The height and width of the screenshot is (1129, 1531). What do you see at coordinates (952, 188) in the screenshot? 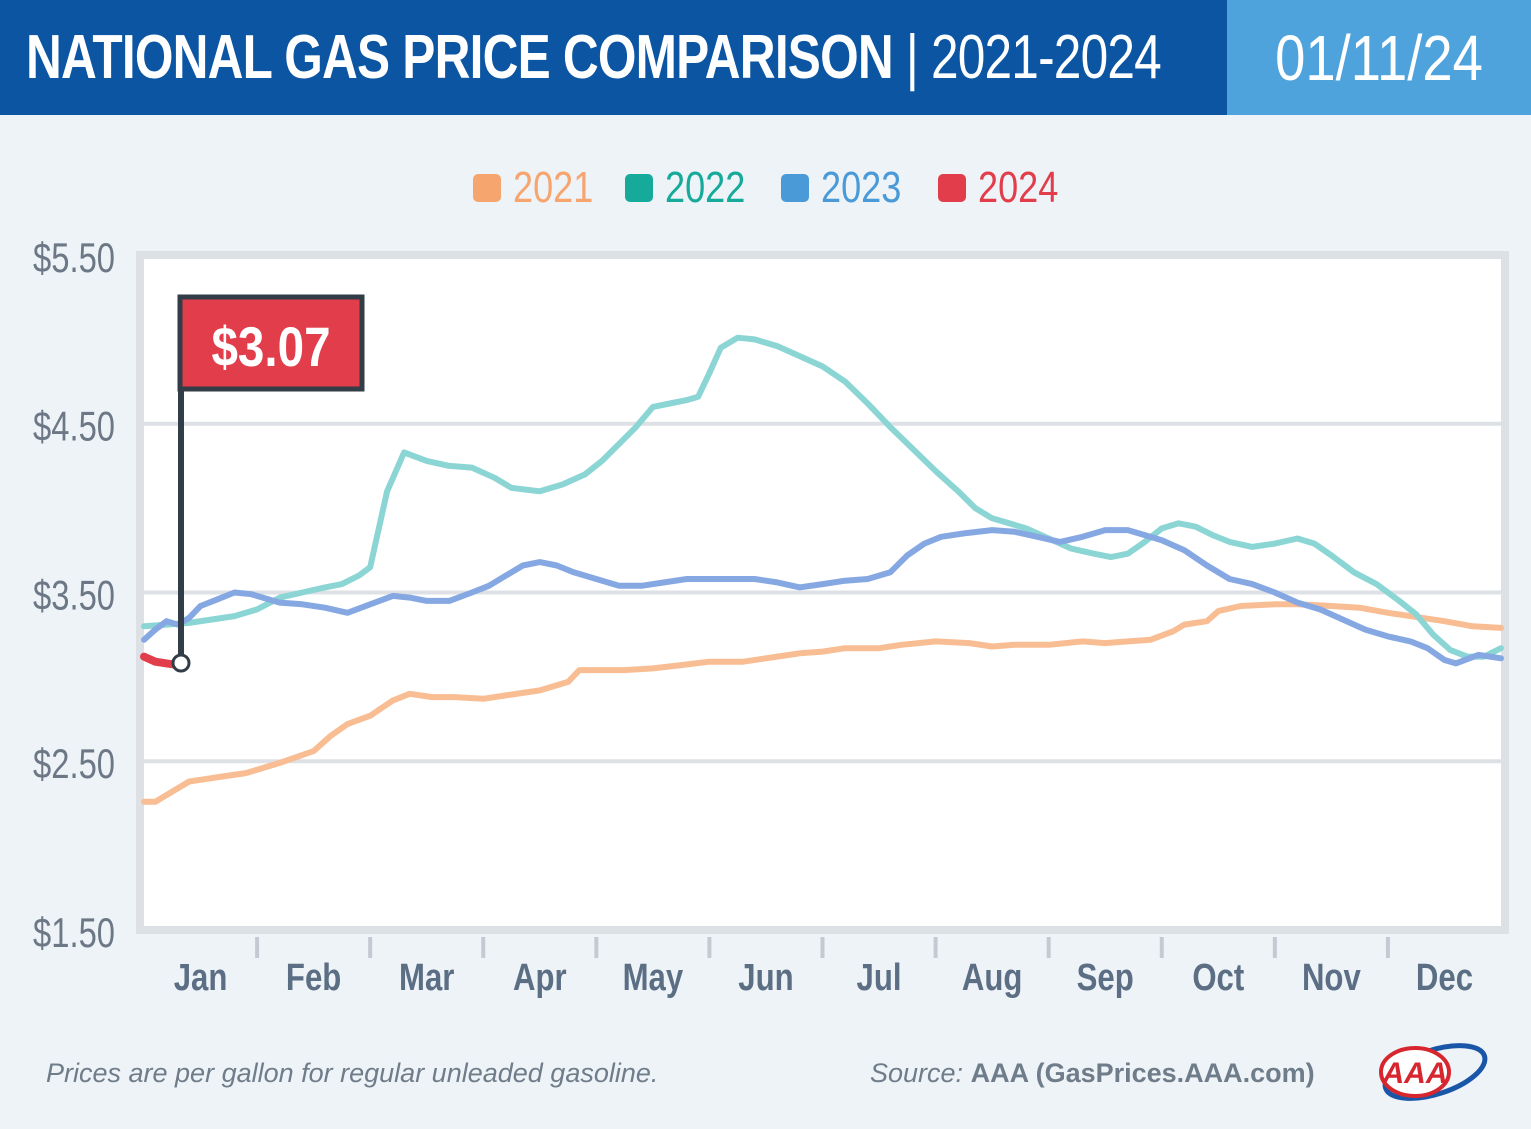
I see `legend-swatch-2024` at bounding box center [952, 188].